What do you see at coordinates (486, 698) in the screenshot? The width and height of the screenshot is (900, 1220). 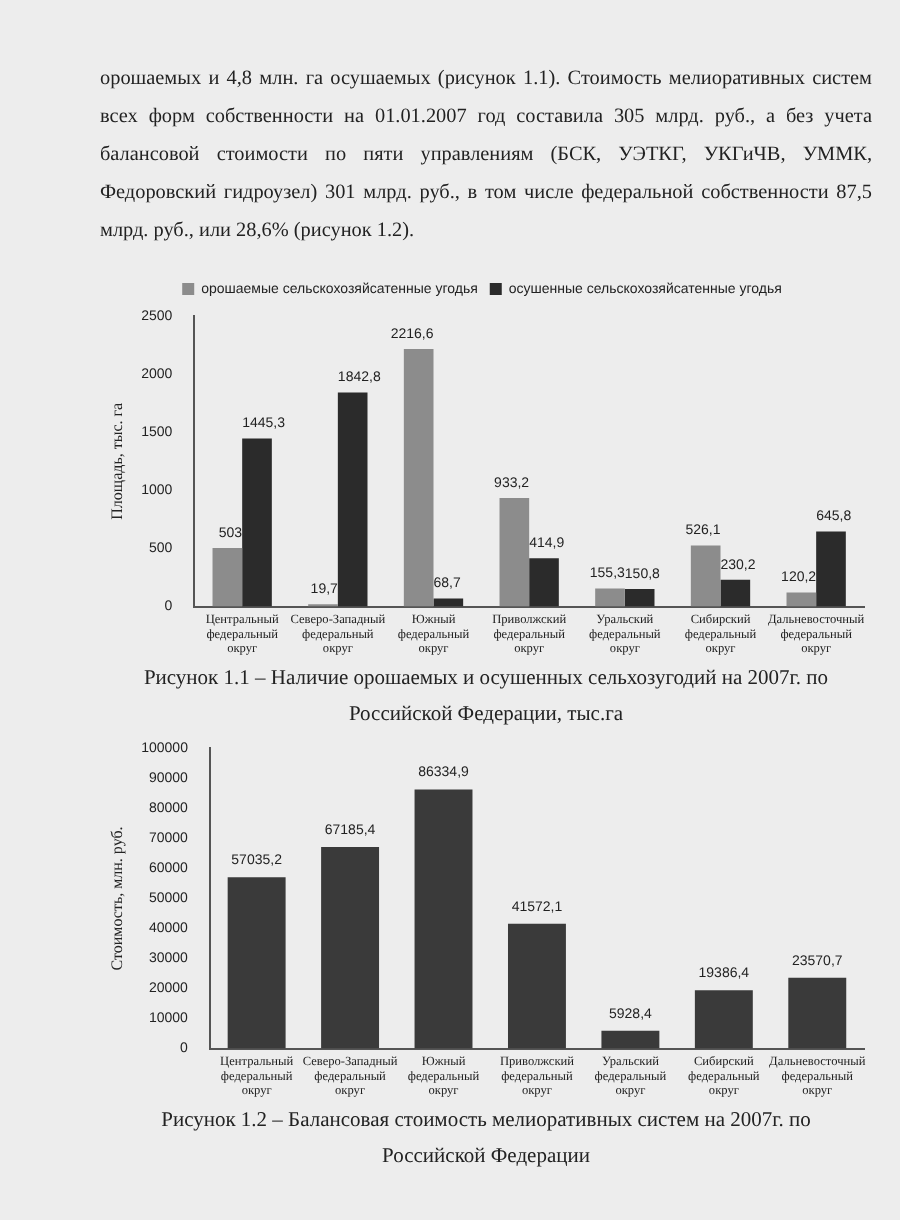 I see `text: Рисунок 1.1 – Наличие орошаемых и осушенных сельхозугодий на 2007г. по Российской Федерации, тыс.га` at bounding box center [486, 698].